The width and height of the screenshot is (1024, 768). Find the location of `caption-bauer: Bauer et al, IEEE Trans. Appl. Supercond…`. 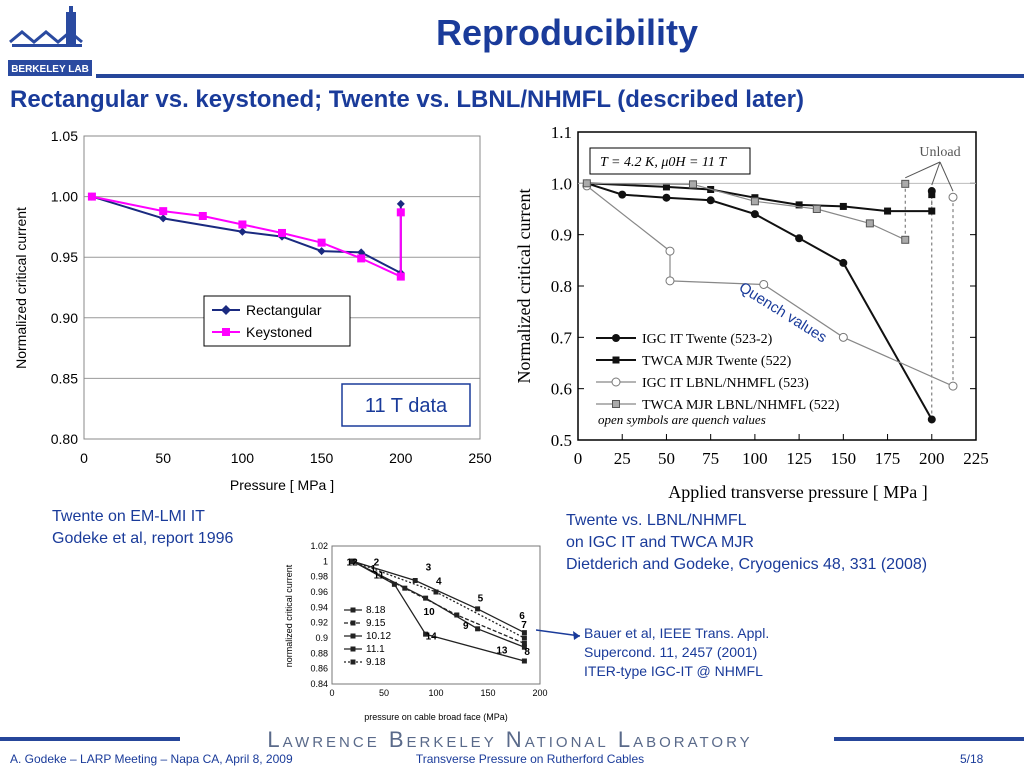

caption-bauer: Bauer et al, IEEE Trans. Appl. Supercond… is located at coordinates (676, 652).